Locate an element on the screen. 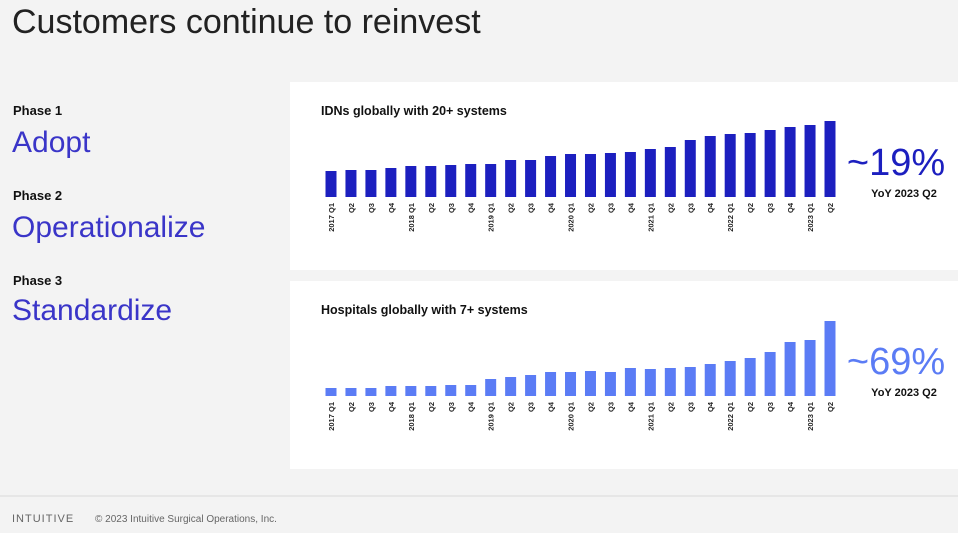 This screenshot has height=533, width=958. phase-name: Adopt is located at coordinates (51, 142).